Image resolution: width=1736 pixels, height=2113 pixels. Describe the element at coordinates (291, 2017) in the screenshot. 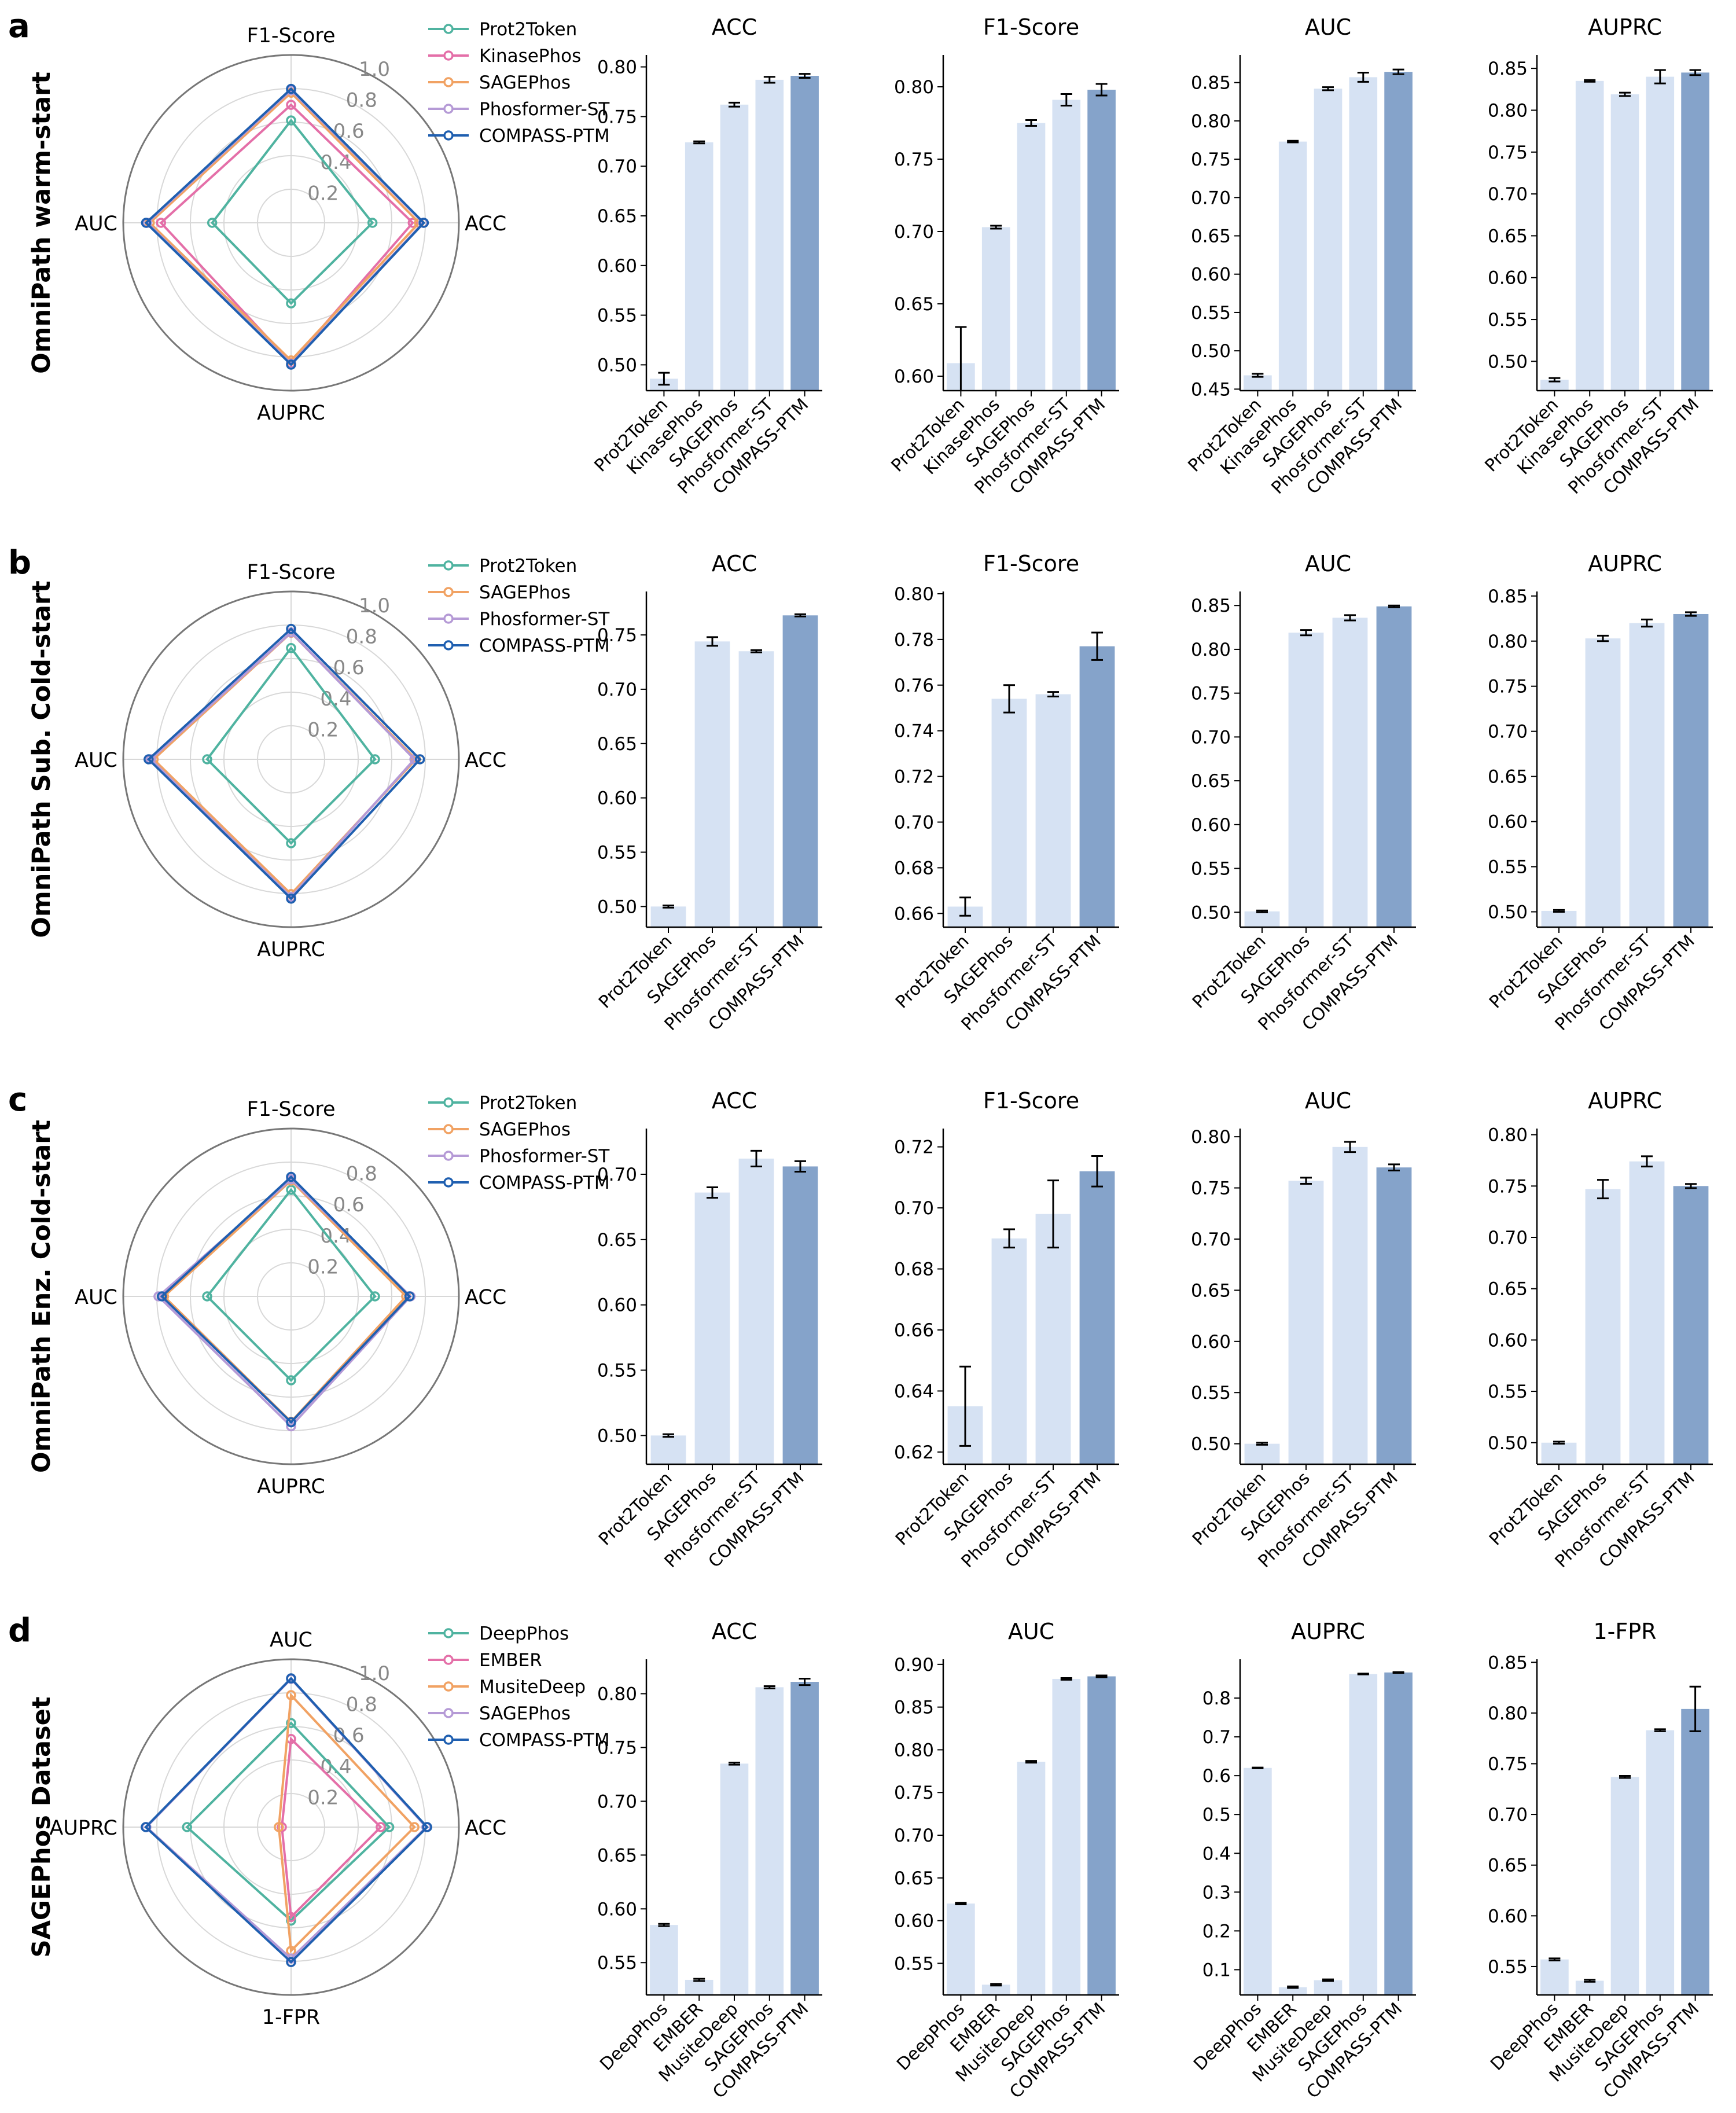

I see `radar-axis-label: 1-FPR` at that location.